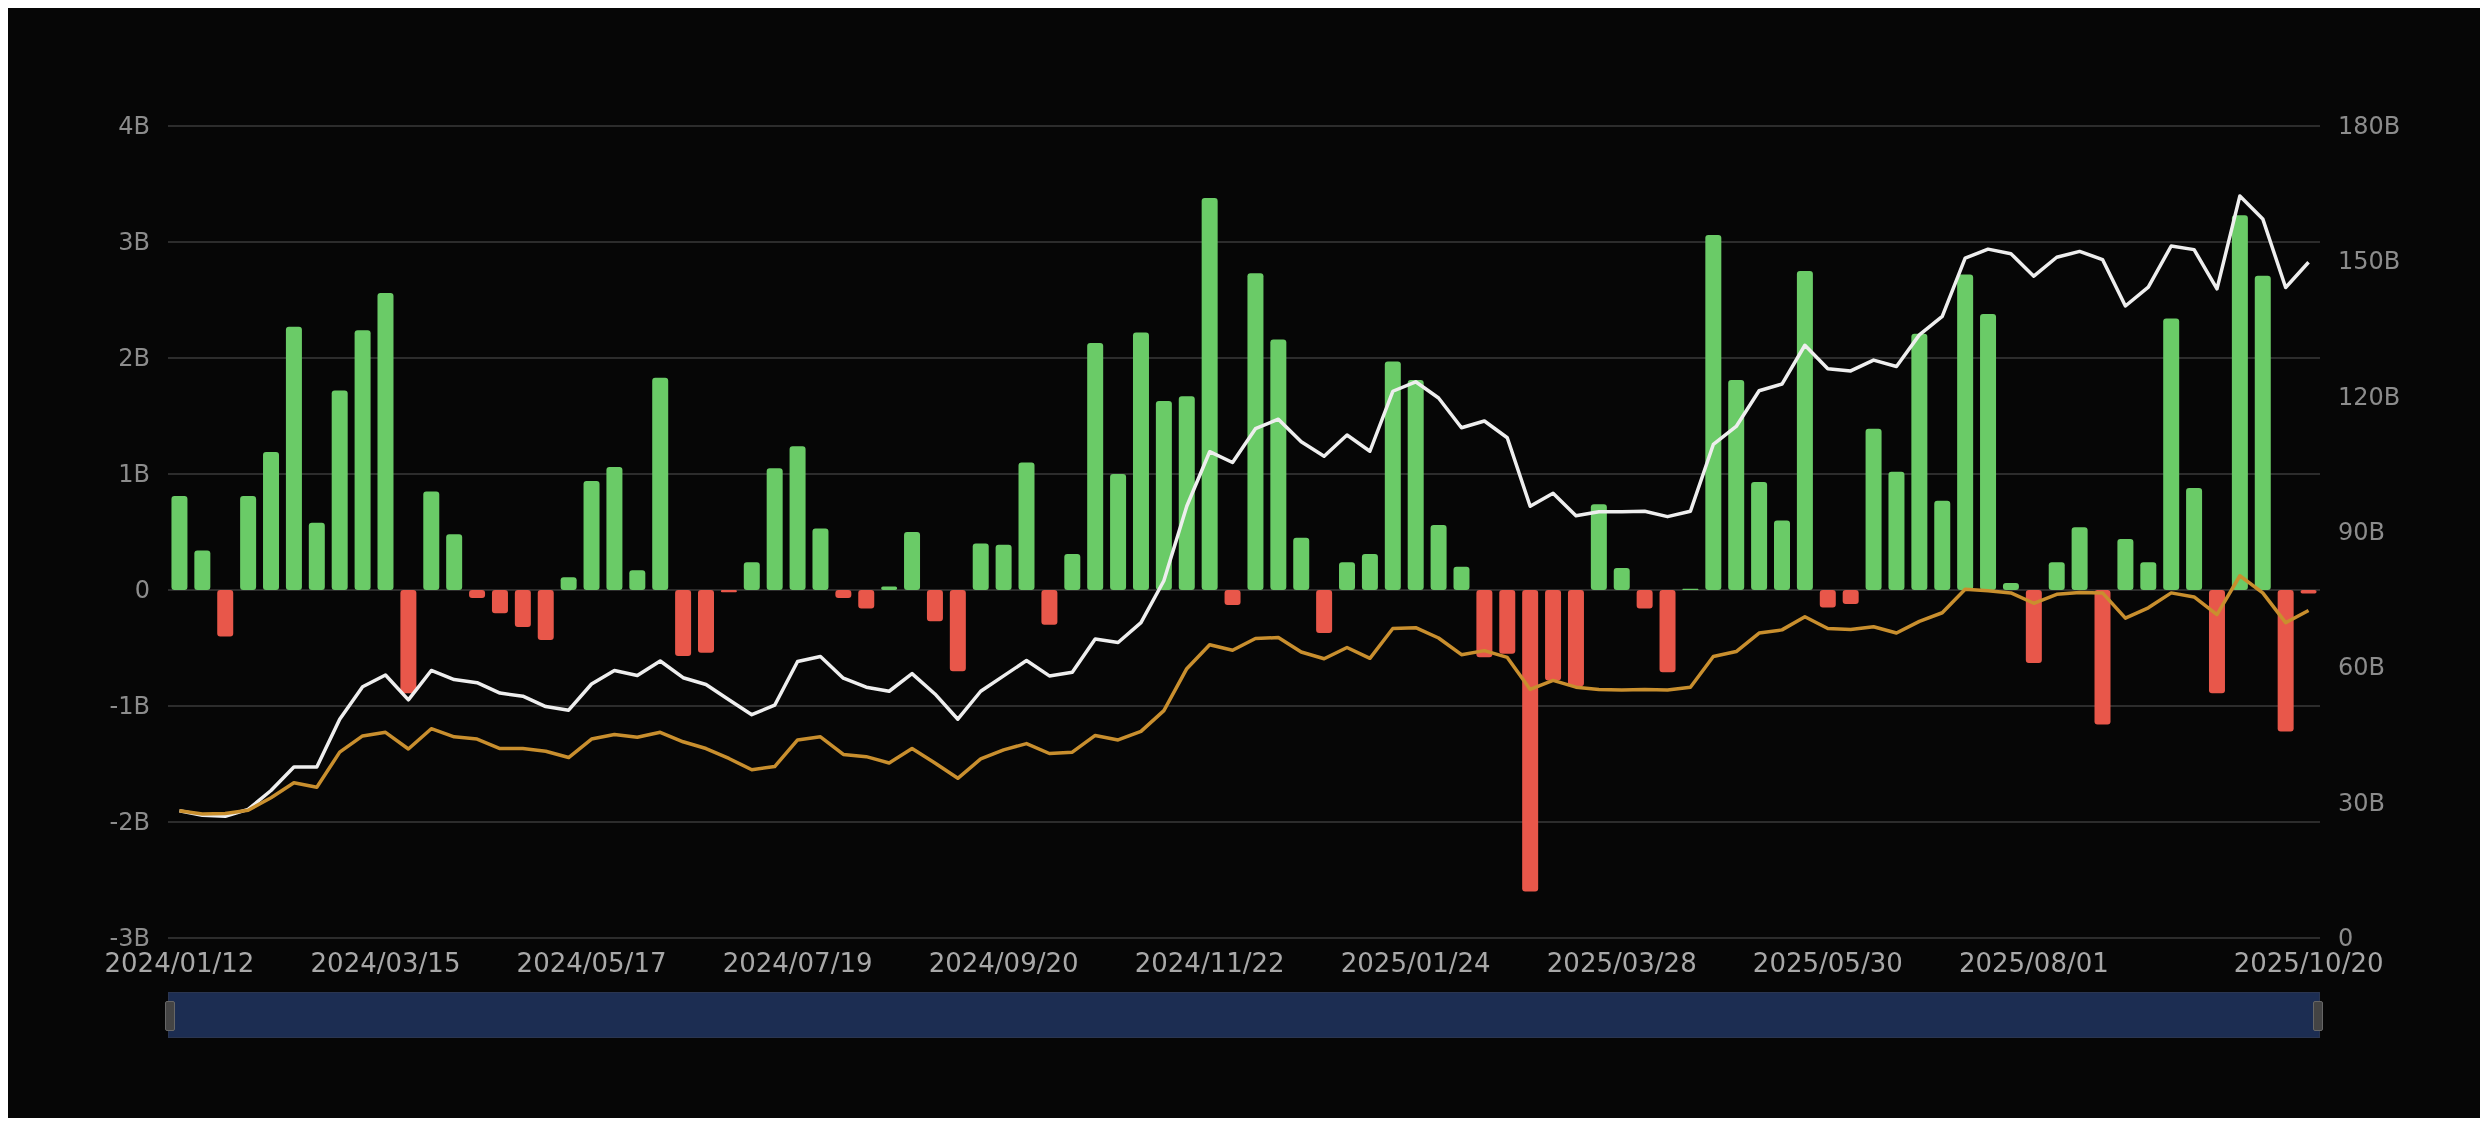 The height and width of the screenshot is (1126, 2488). What do you see at coordinates (134, 242) in the screenshot?
I see `y-tick-label: 3B` at bounding box center [134, 242].